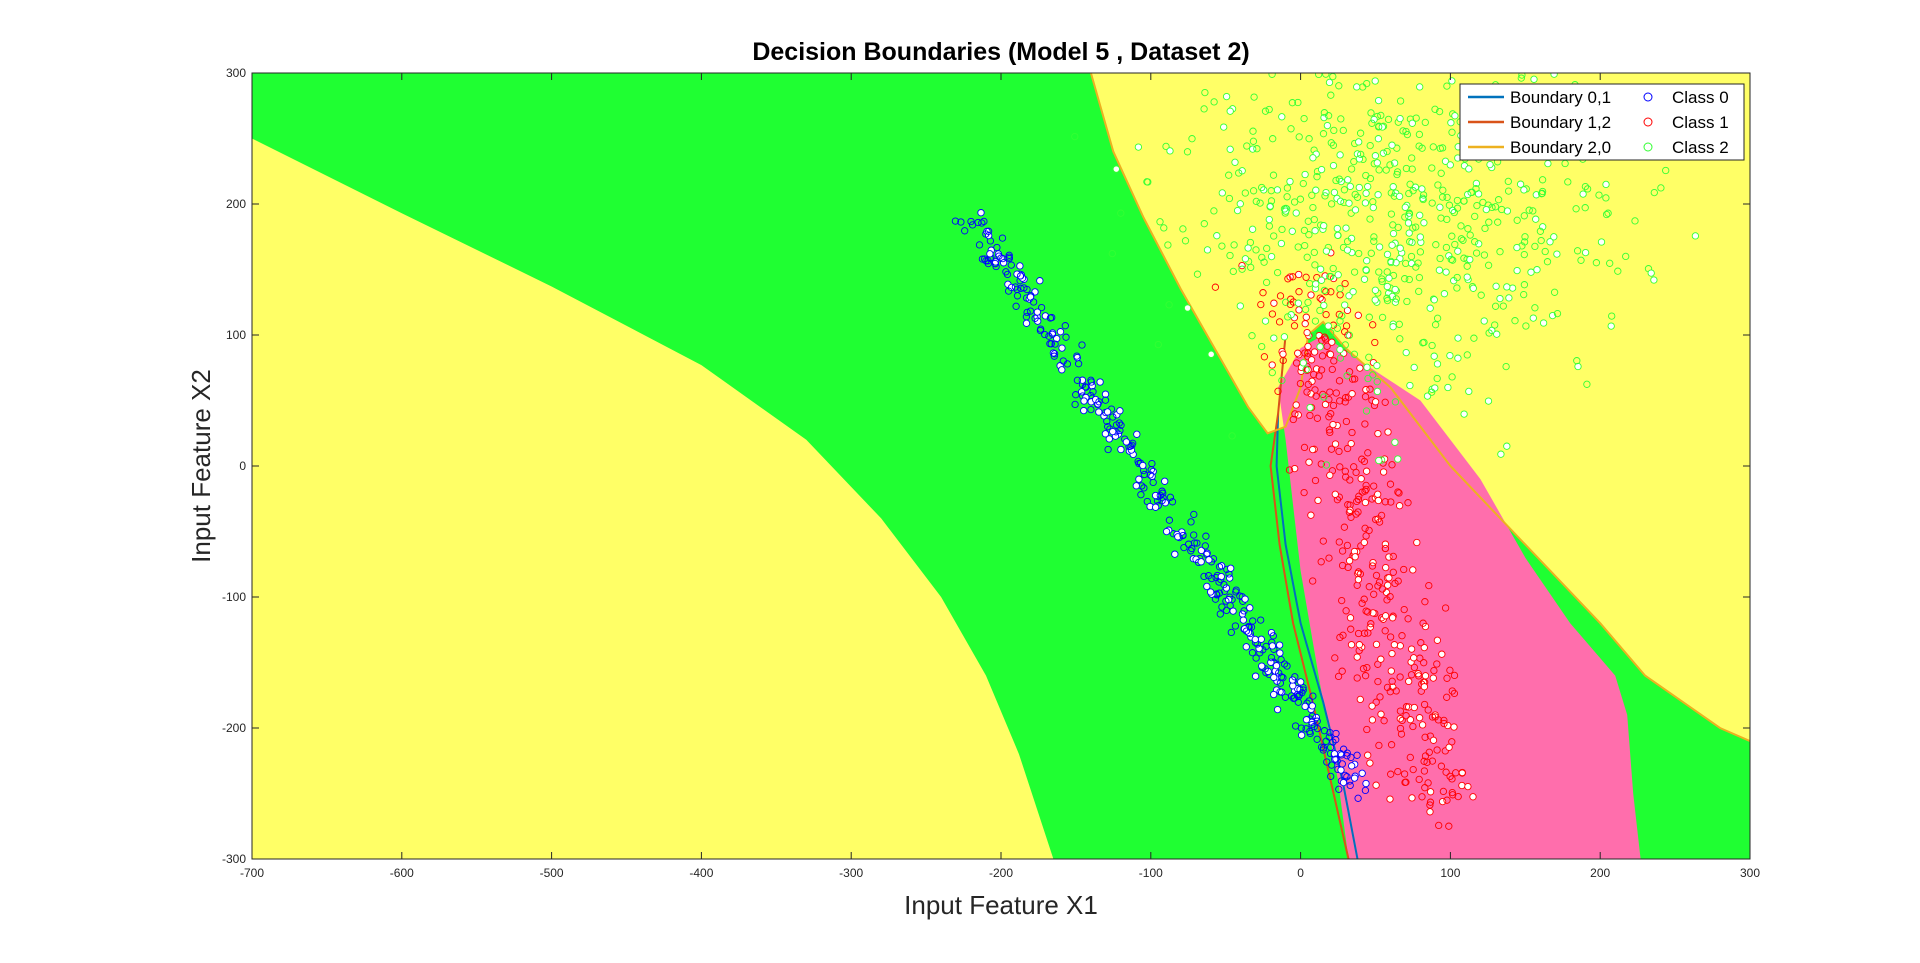  I want to click on x-tick-label: -200, so click(1001, 873).